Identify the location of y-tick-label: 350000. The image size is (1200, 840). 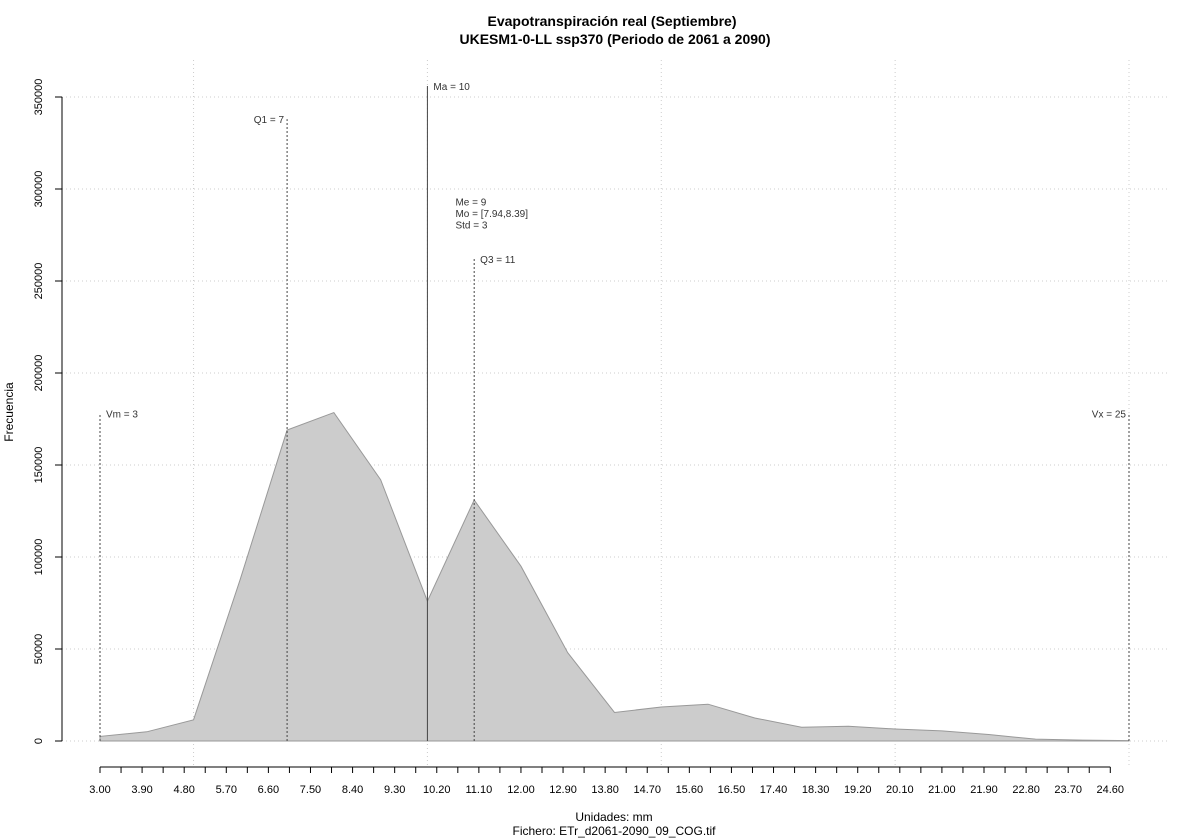
(39, 97).